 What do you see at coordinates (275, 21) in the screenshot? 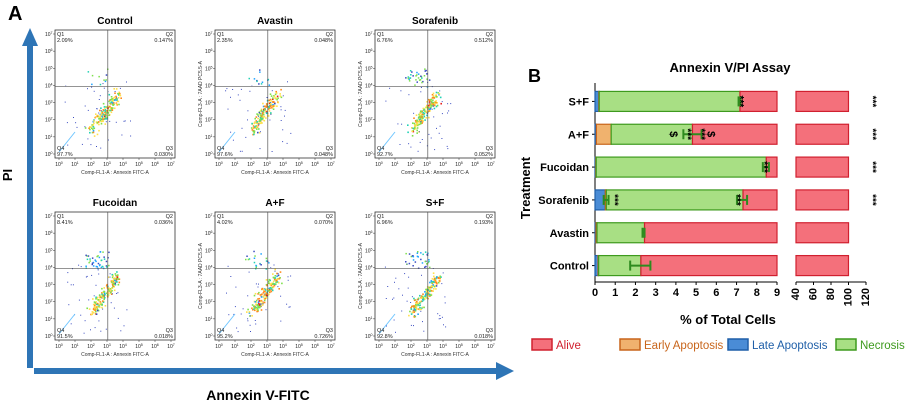
I see `flow-panel-title: Avastin` at bounding box center [275, 21].